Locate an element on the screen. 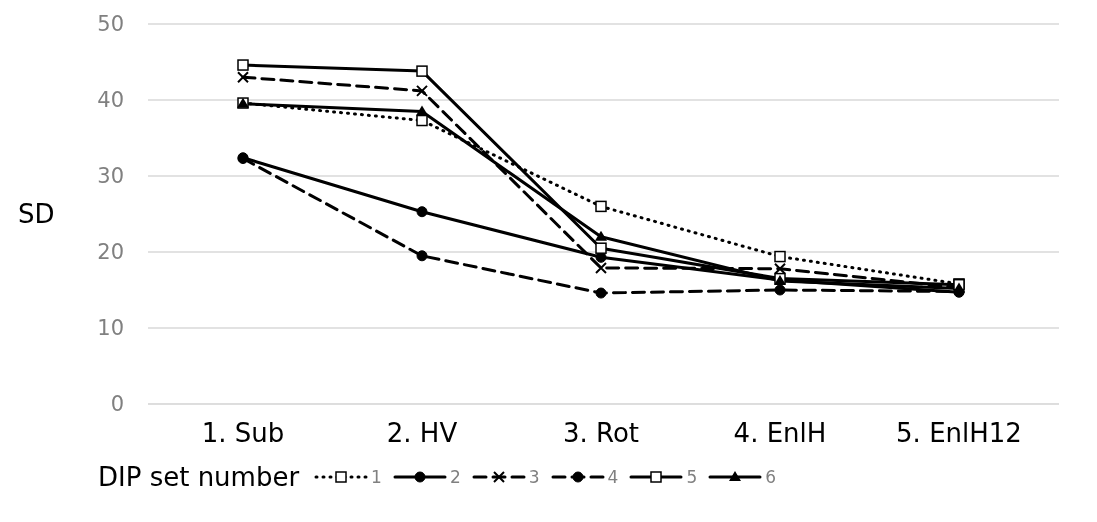 The width and height of the screenshot is (1097, 522). x-tick-label: 5. EnlH12 is located at coordinates (959, 433).